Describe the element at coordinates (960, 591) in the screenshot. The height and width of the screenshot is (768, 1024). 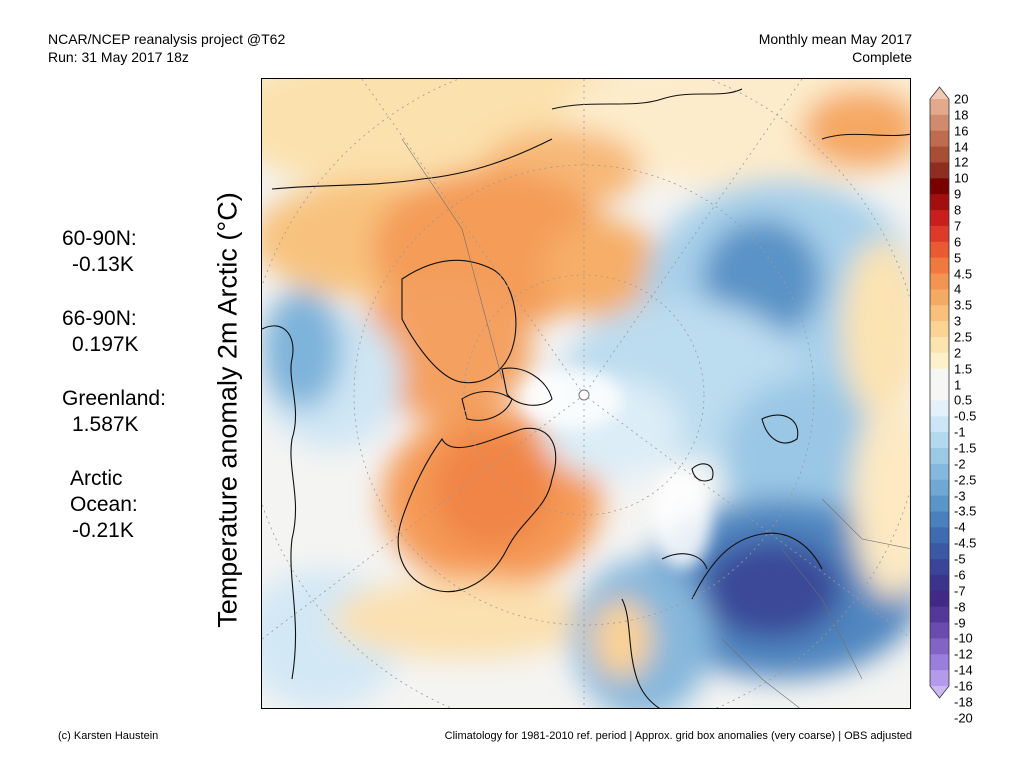
I see `colorbar-tick-label: -7` at that location.